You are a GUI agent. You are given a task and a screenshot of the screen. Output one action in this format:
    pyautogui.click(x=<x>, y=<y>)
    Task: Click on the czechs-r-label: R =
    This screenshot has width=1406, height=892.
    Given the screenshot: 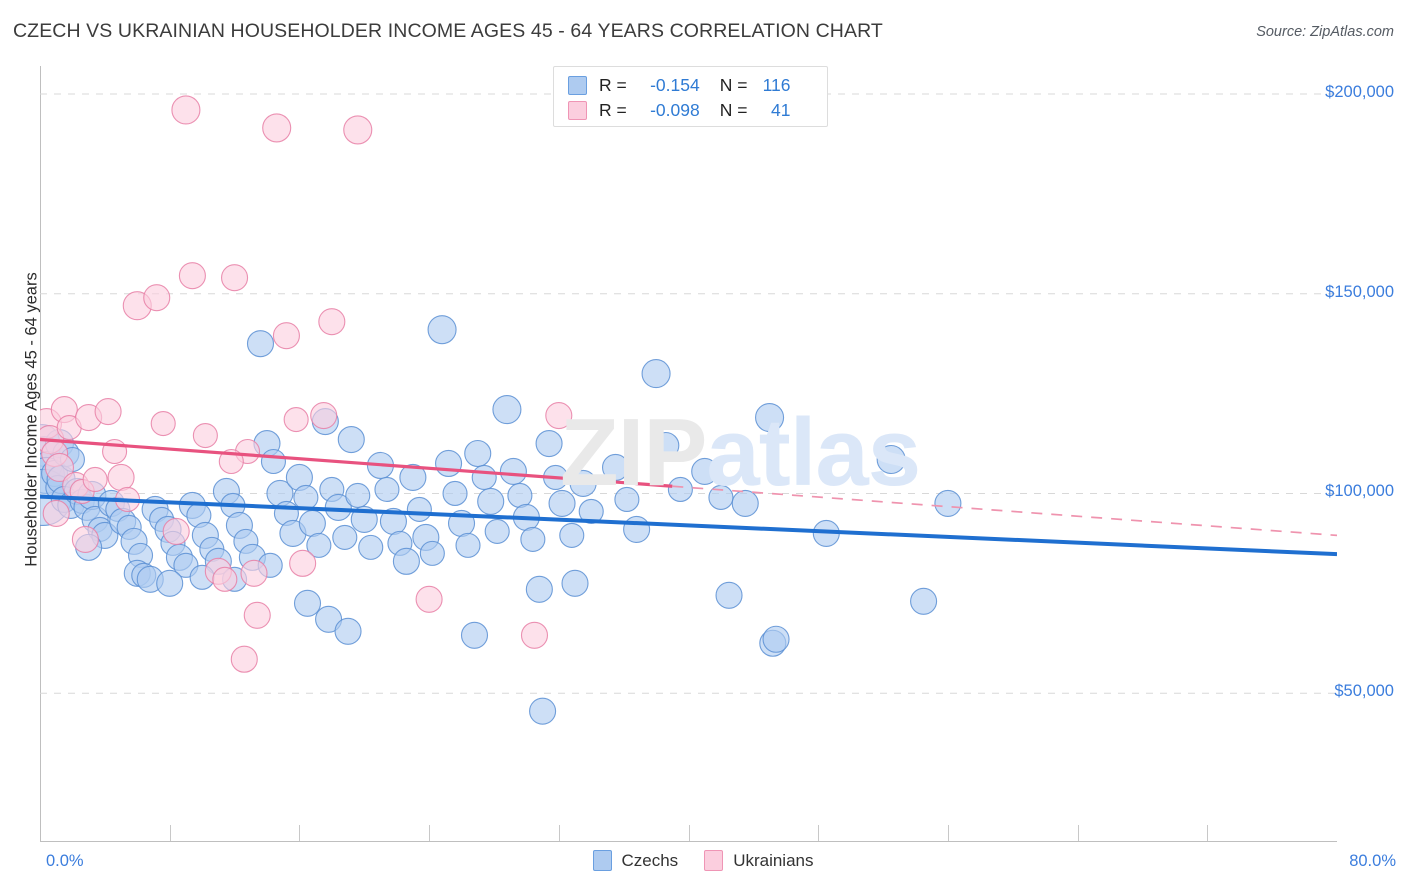 What is the action you would take?
    pyautogui.click(x=613, y=85)
    